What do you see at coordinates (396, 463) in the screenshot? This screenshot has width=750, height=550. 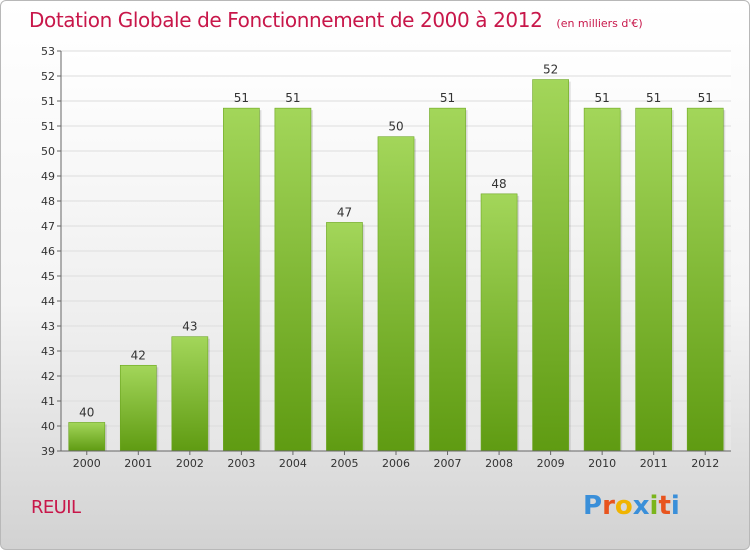 I see `x-tick-label: 2006` at bounding box center [396, 463].